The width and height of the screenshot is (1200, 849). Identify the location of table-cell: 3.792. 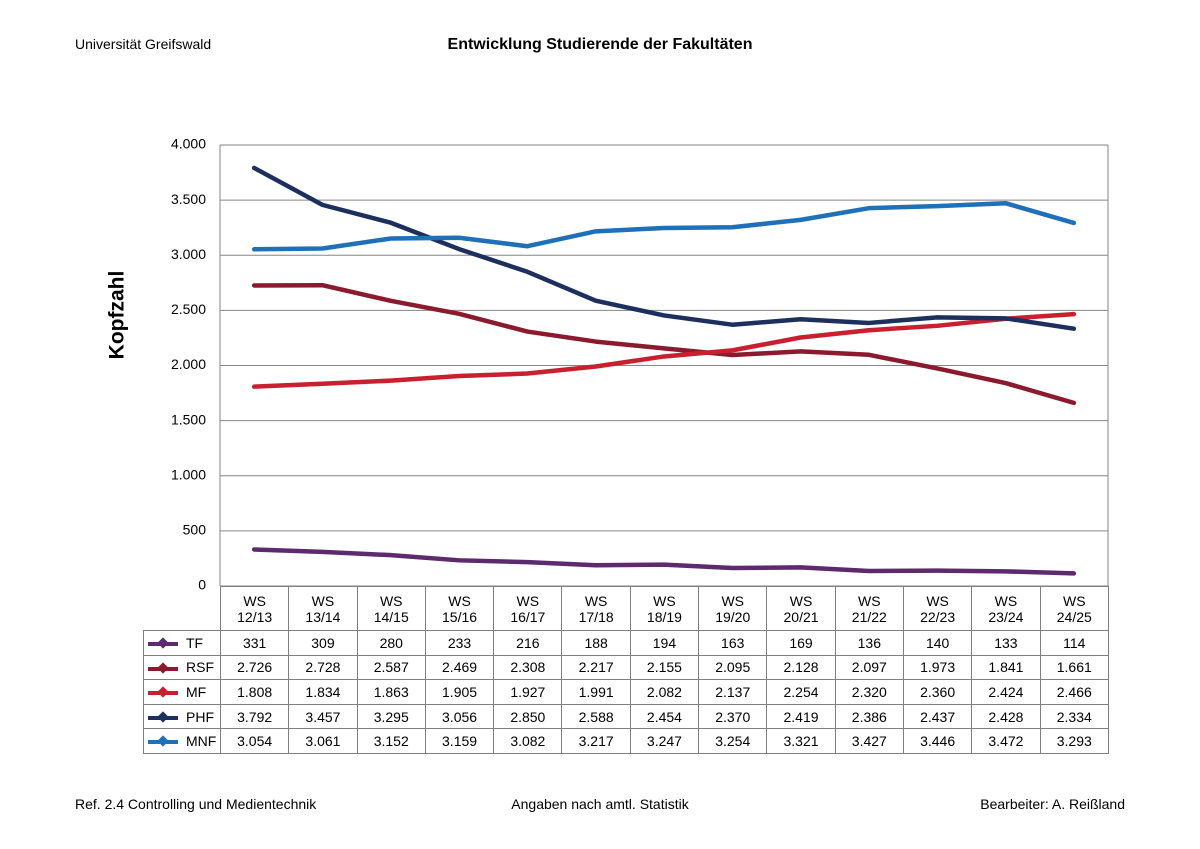
(254, 716).